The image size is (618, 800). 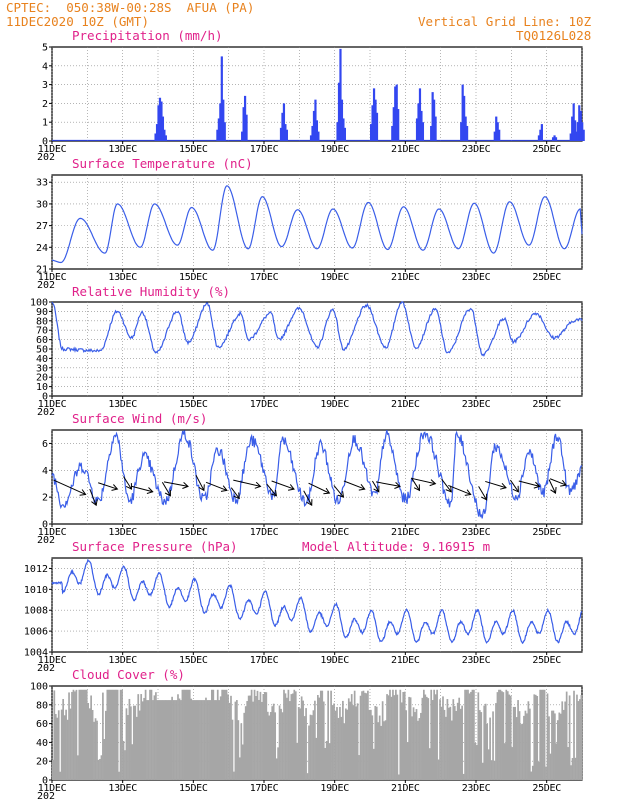 What do you see at coordinates (505, 21) in the screenshot?
I see `grid-line-note: Vertical Grid Line: 10Z` at bounding box center [505, 21].